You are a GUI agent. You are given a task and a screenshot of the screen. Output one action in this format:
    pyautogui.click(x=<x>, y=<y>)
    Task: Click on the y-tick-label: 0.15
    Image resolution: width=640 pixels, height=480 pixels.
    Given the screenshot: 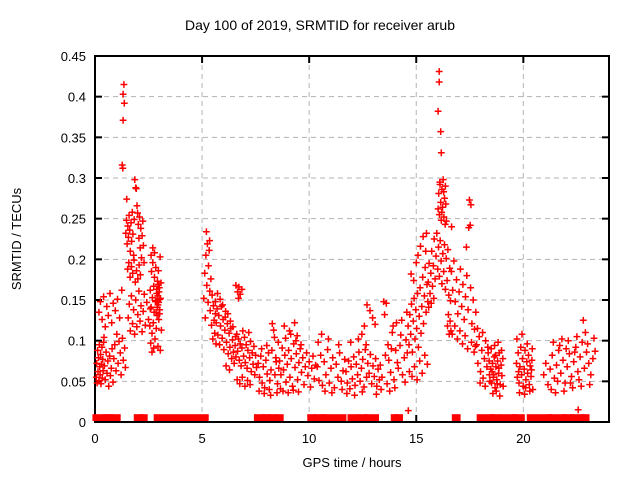 What is the action you would take?
    pyautogui.click(x=73, y=300)
    